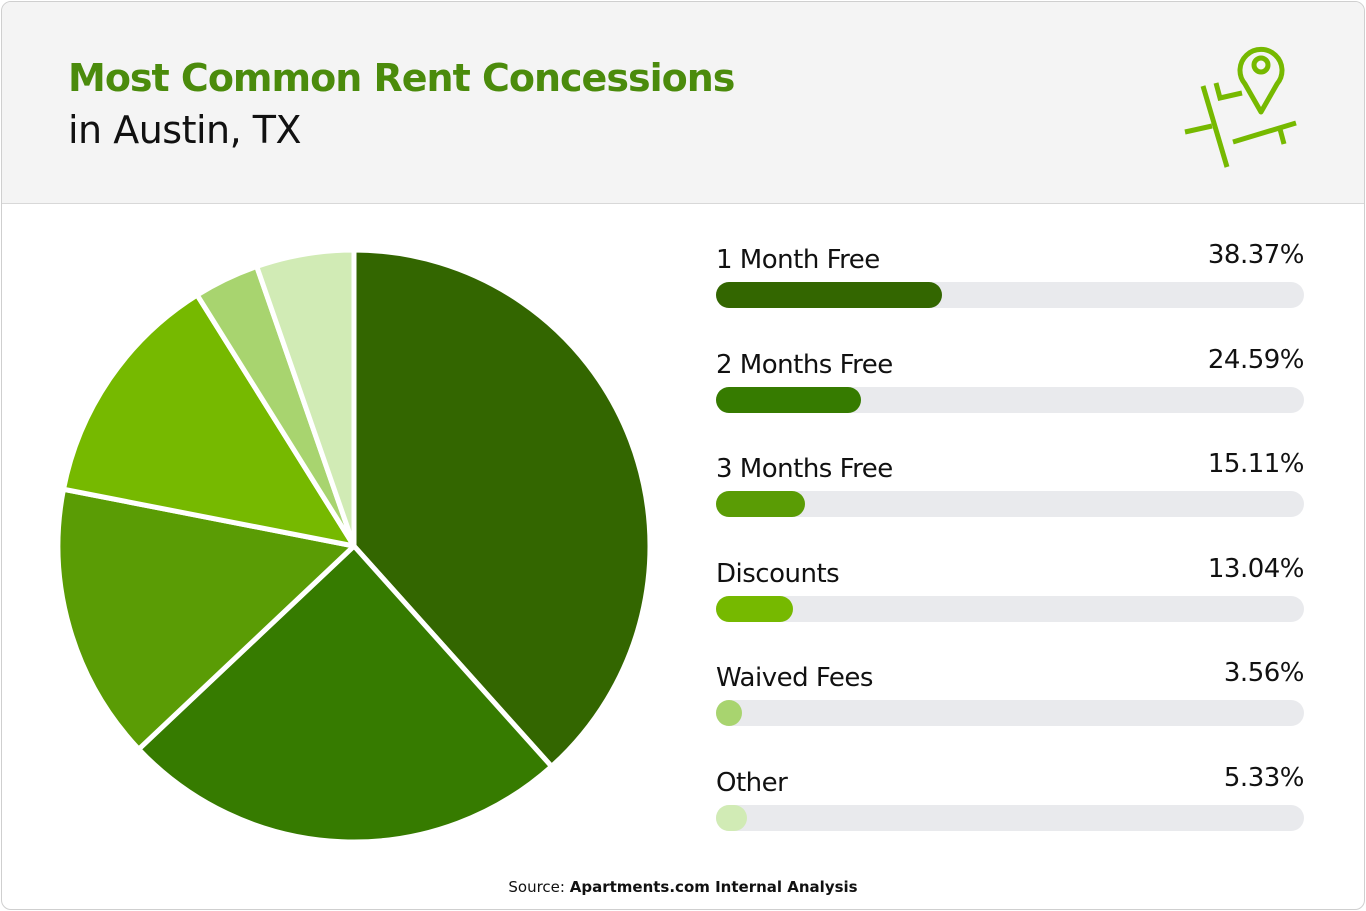 Image resolution: width=1366 pixels, height=911 pixels. I want to click on pie-slice-3-months-free, so click(206, 619).